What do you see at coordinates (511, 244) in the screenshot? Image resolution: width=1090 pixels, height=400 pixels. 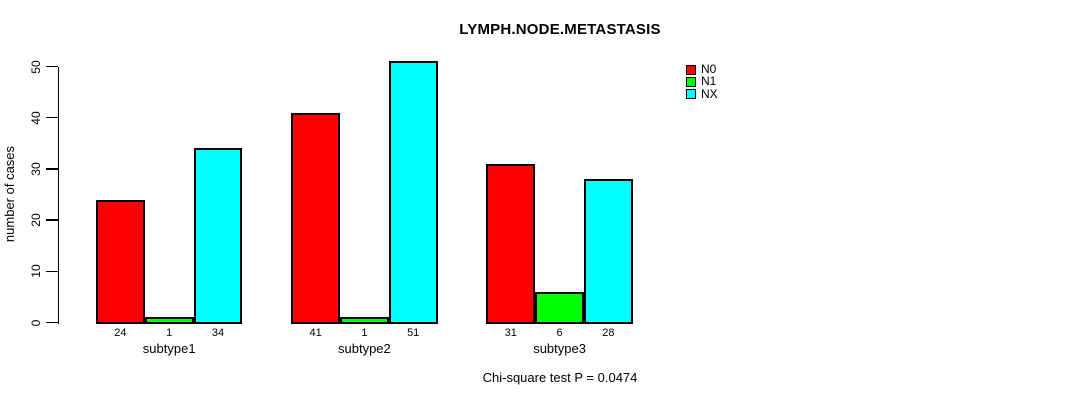 I see `bar-subtype3-N0` at bounding box center [511, 244].